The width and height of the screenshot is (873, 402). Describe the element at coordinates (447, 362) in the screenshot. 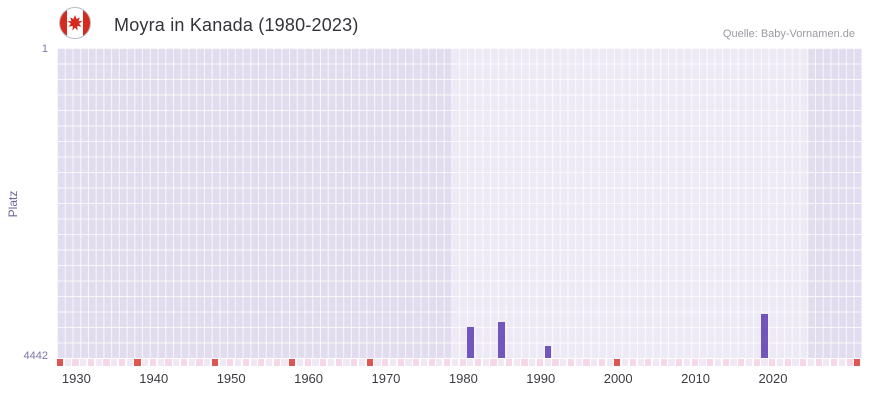

I see `year-marker-1978` at that location.